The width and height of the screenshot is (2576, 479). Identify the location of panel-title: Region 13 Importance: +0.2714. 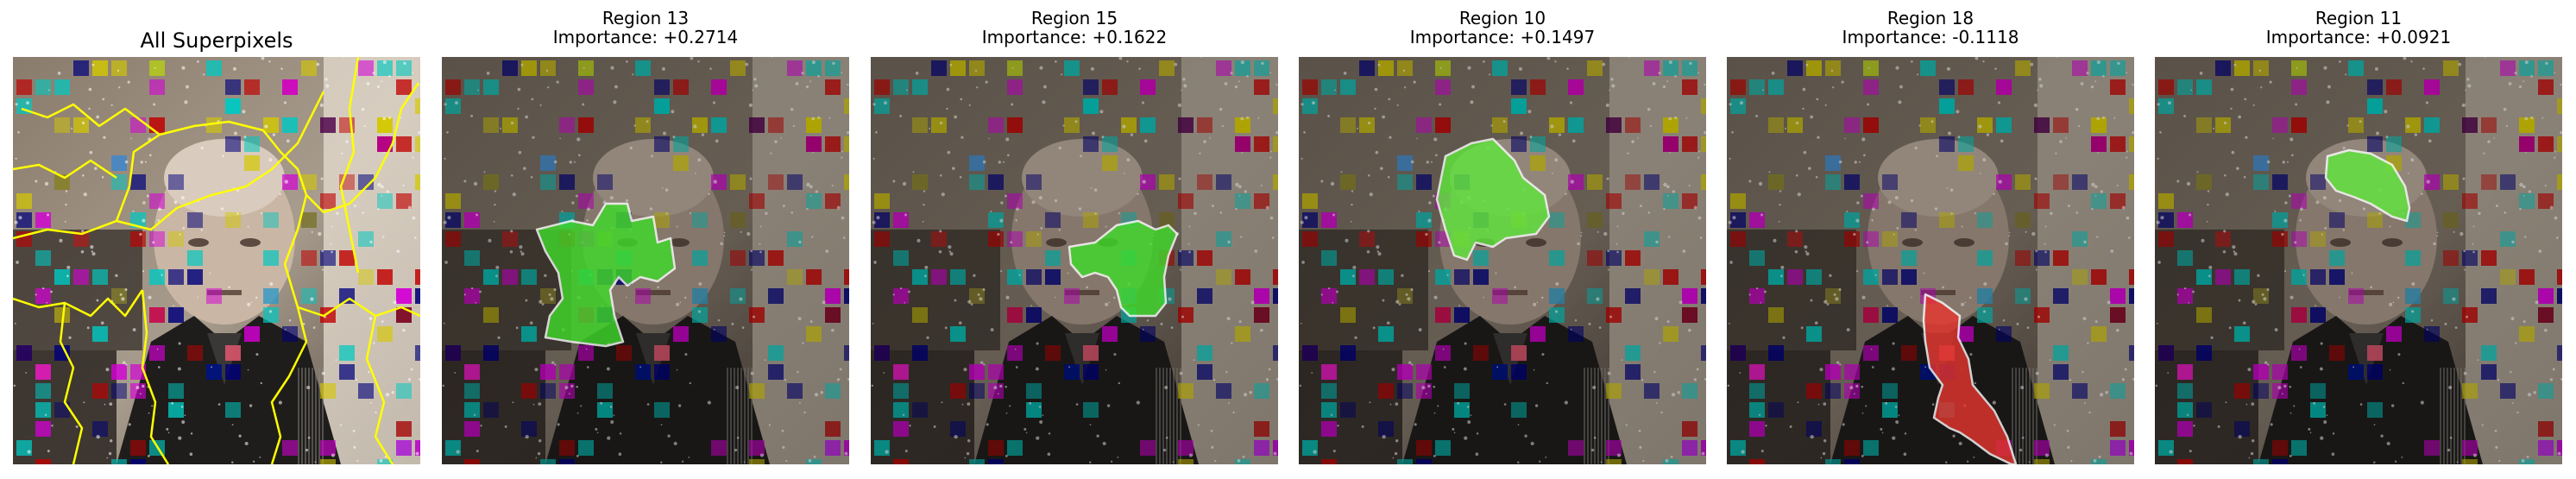
(645, 28).